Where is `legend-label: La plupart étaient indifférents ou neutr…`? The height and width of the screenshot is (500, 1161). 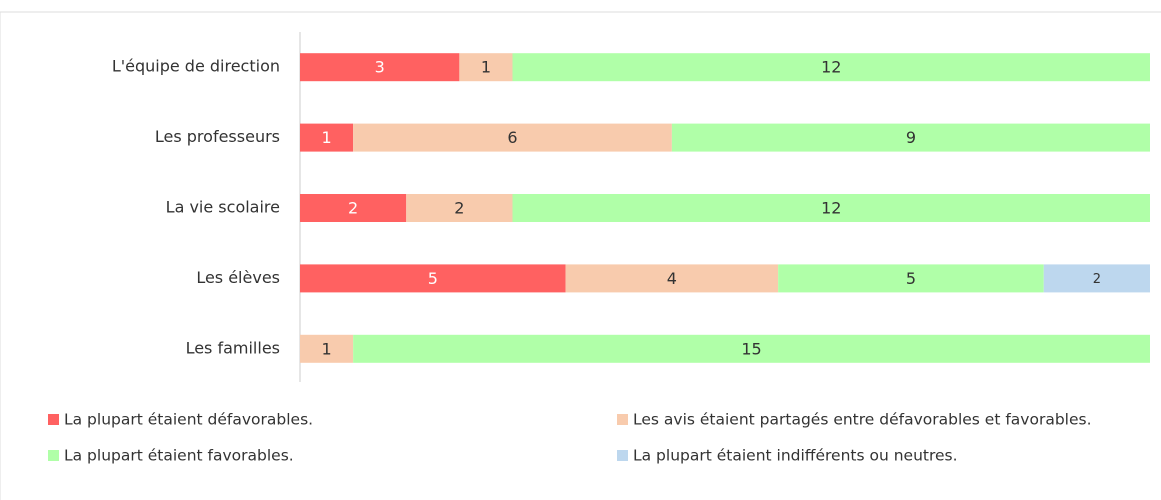
legend-label: La plupart étaient indifférents ou neutr… is located at coordinates (795, 456).